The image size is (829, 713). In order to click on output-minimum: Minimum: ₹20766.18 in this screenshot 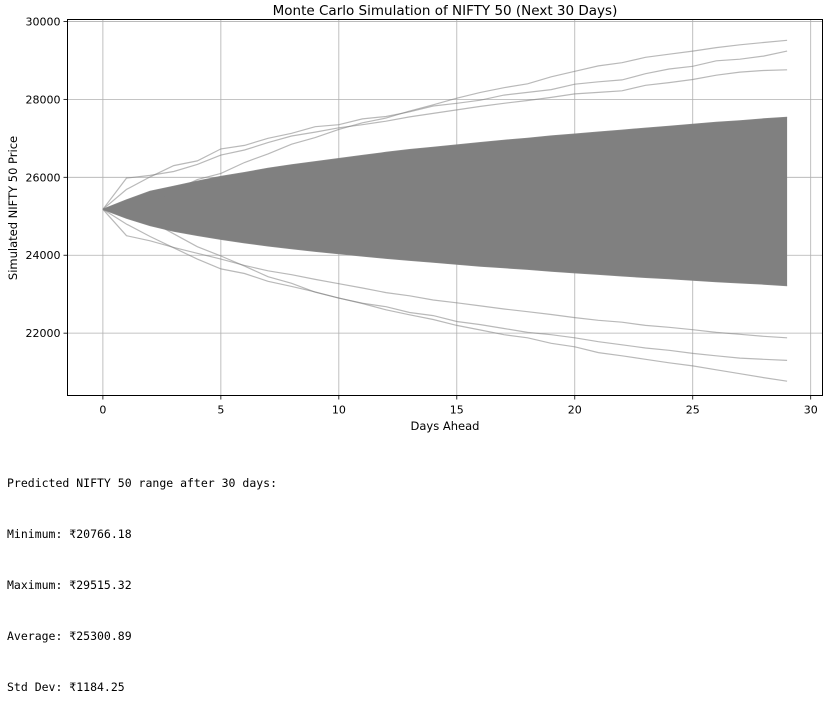, I will do `click(69, 534)`.